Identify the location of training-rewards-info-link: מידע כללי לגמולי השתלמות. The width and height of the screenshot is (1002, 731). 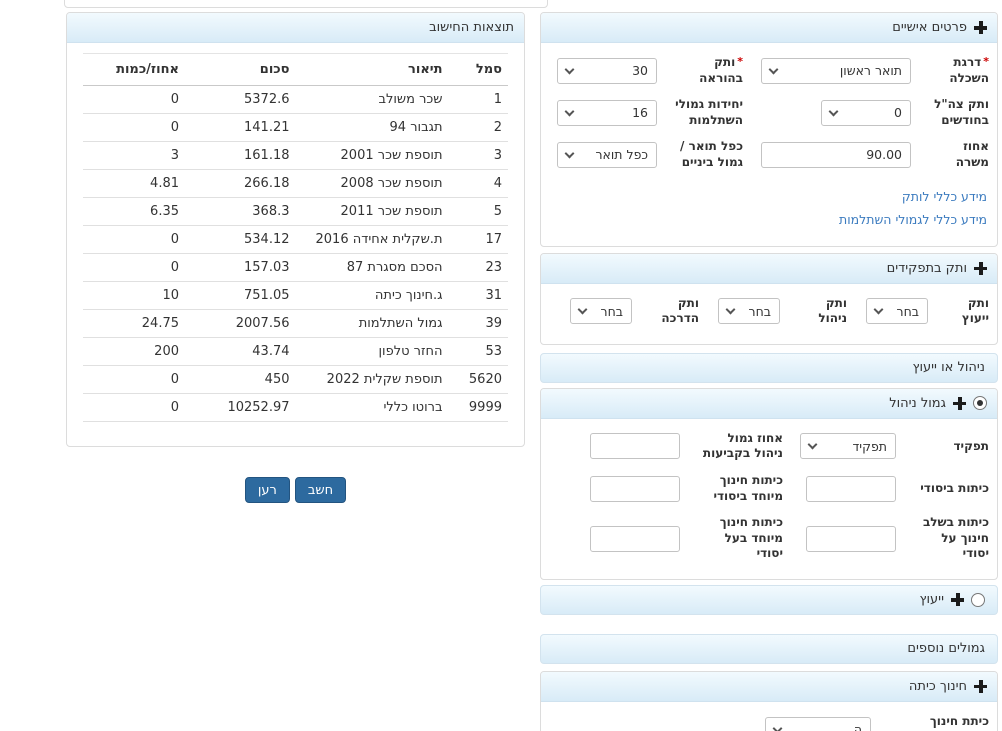
(913, 219).